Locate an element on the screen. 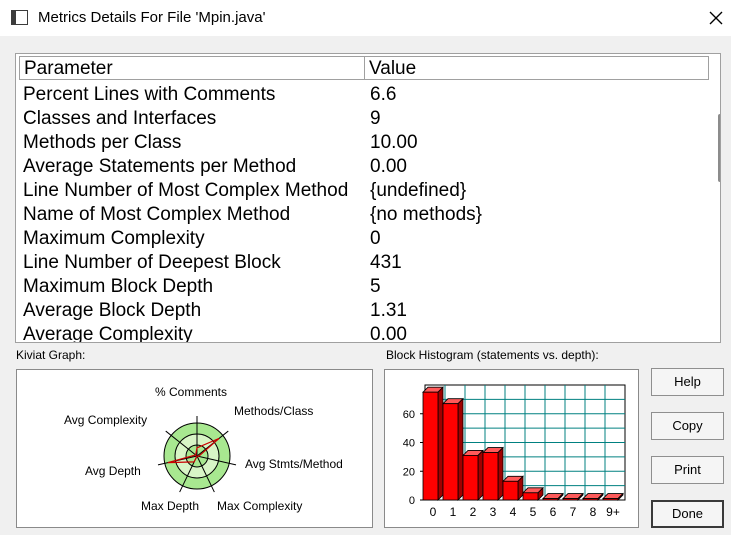 This screenshot has width=731, height=535. value-cell: 10.00 is located at coordinates (394, 142).